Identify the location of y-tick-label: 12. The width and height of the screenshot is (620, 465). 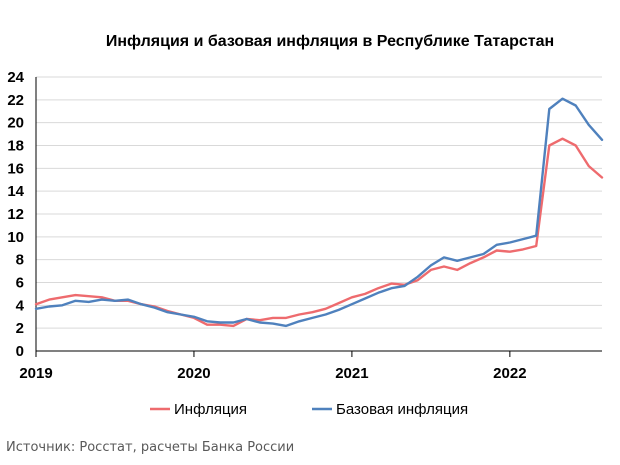
(15, 214).